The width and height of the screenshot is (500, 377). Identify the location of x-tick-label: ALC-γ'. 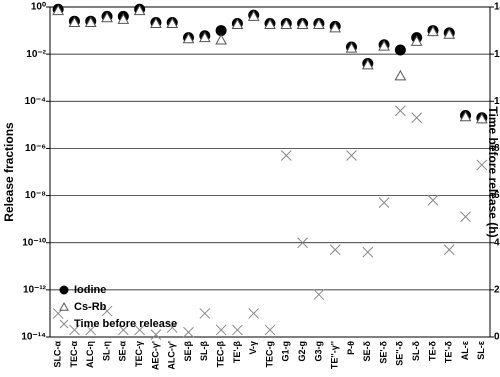
(172, 355).